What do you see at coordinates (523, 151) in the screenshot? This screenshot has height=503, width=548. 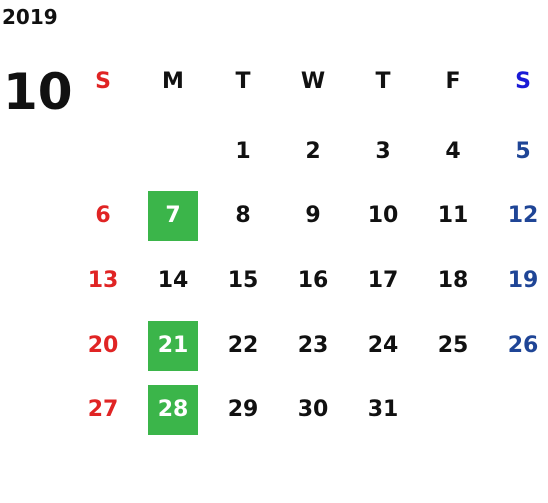 I see `day: 5` at bounding box center [523, 151].